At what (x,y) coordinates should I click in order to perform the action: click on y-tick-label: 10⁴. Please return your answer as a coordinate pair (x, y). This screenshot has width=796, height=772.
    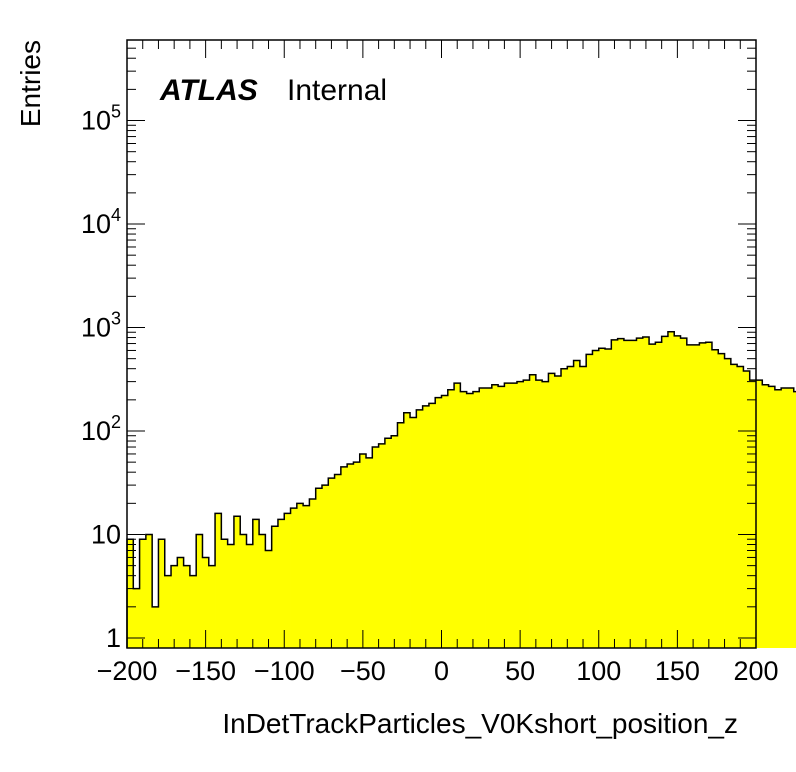
    Looking at the image, I should click on (101, 222).